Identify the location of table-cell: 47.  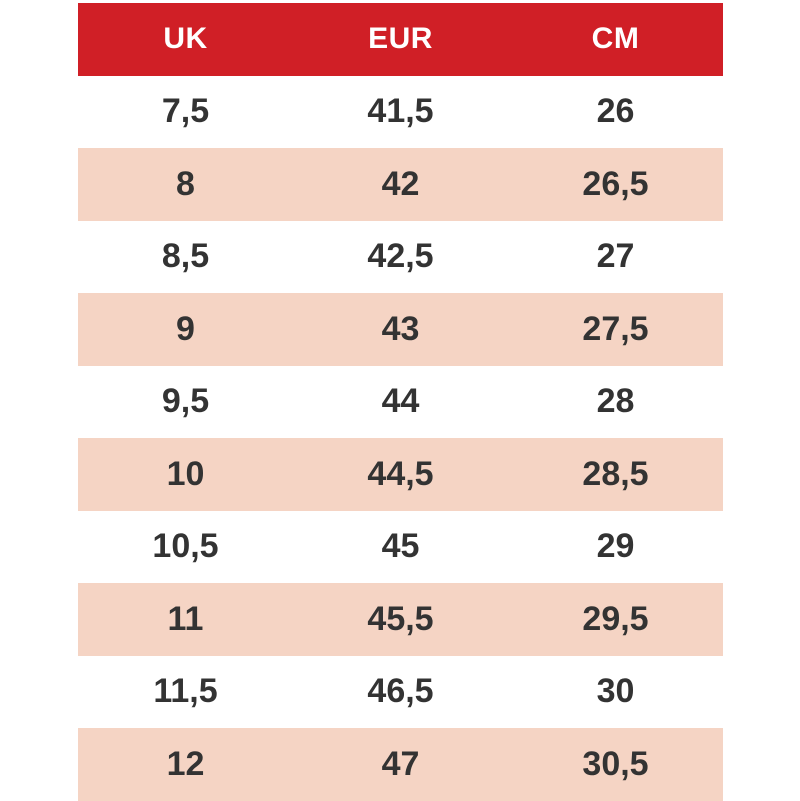
(400, 763).